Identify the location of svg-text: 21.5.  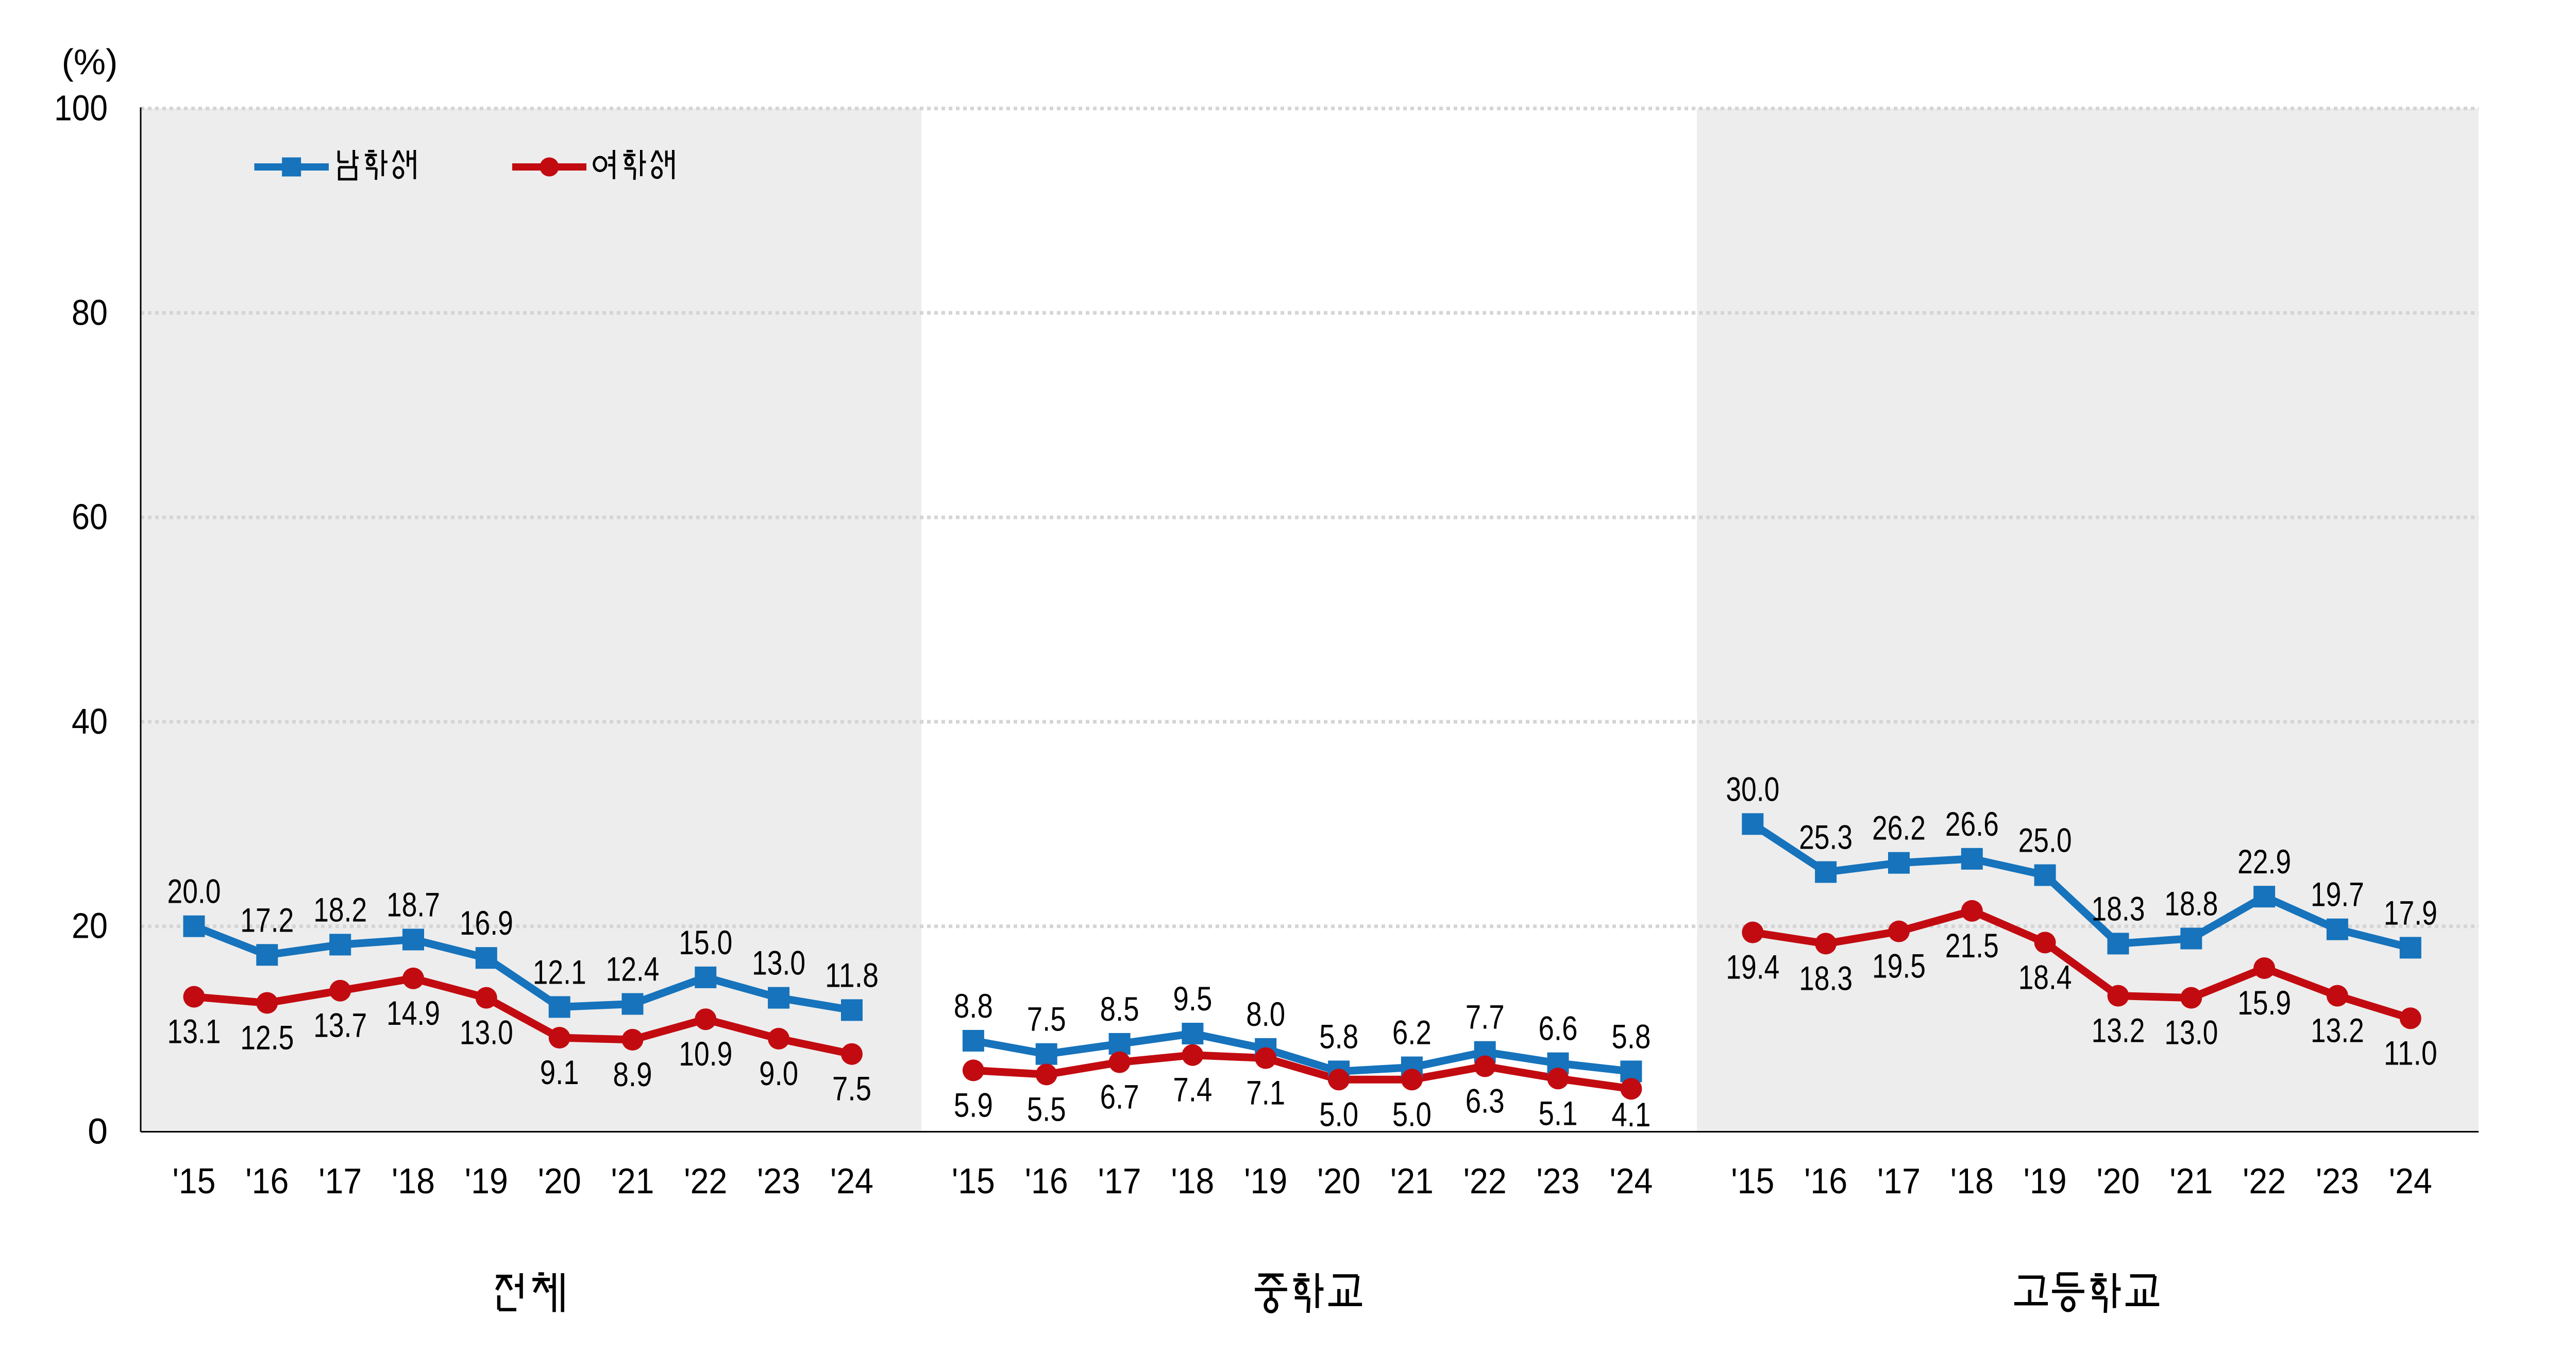
(1972, 946).